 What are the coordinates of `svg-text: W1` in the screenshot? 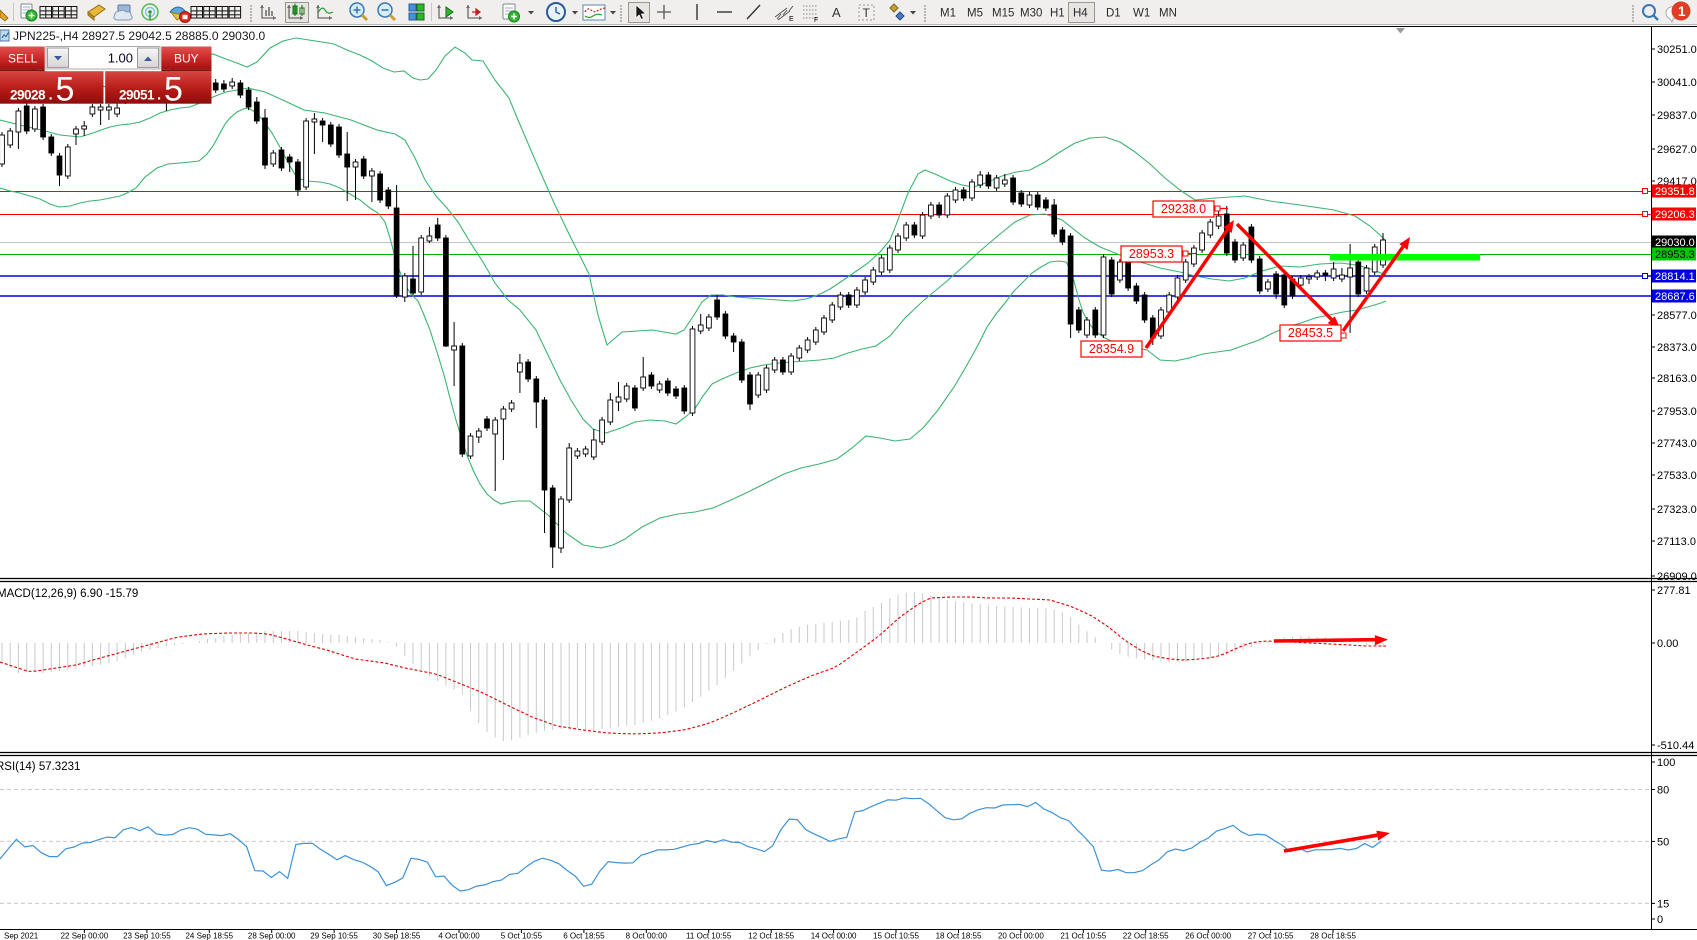 It's located at (1141, 14).